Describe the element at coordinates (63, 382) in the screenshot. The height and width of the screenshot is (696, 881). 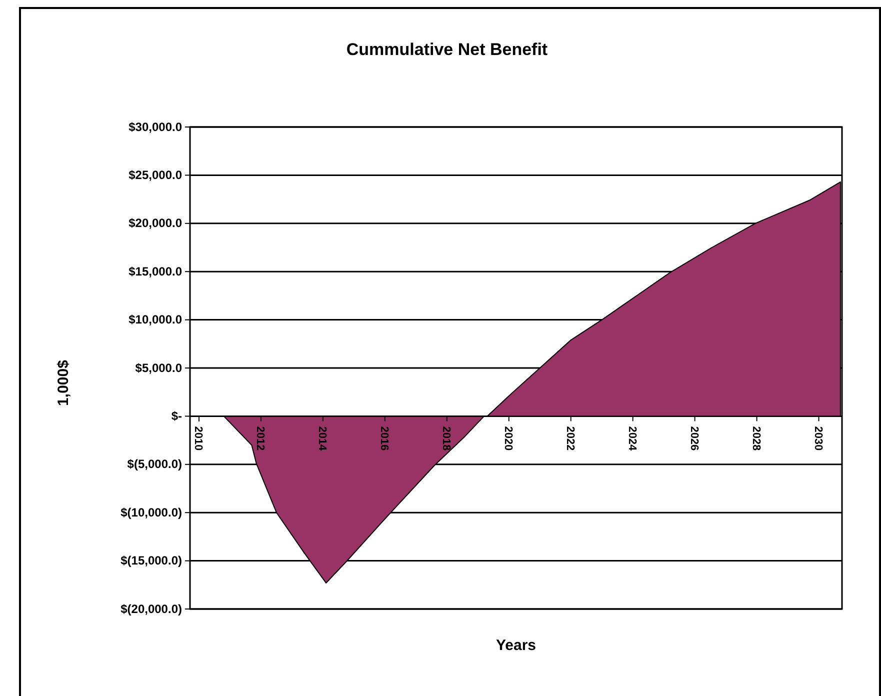
I see `y-axis-title: 1,000$` at that location.